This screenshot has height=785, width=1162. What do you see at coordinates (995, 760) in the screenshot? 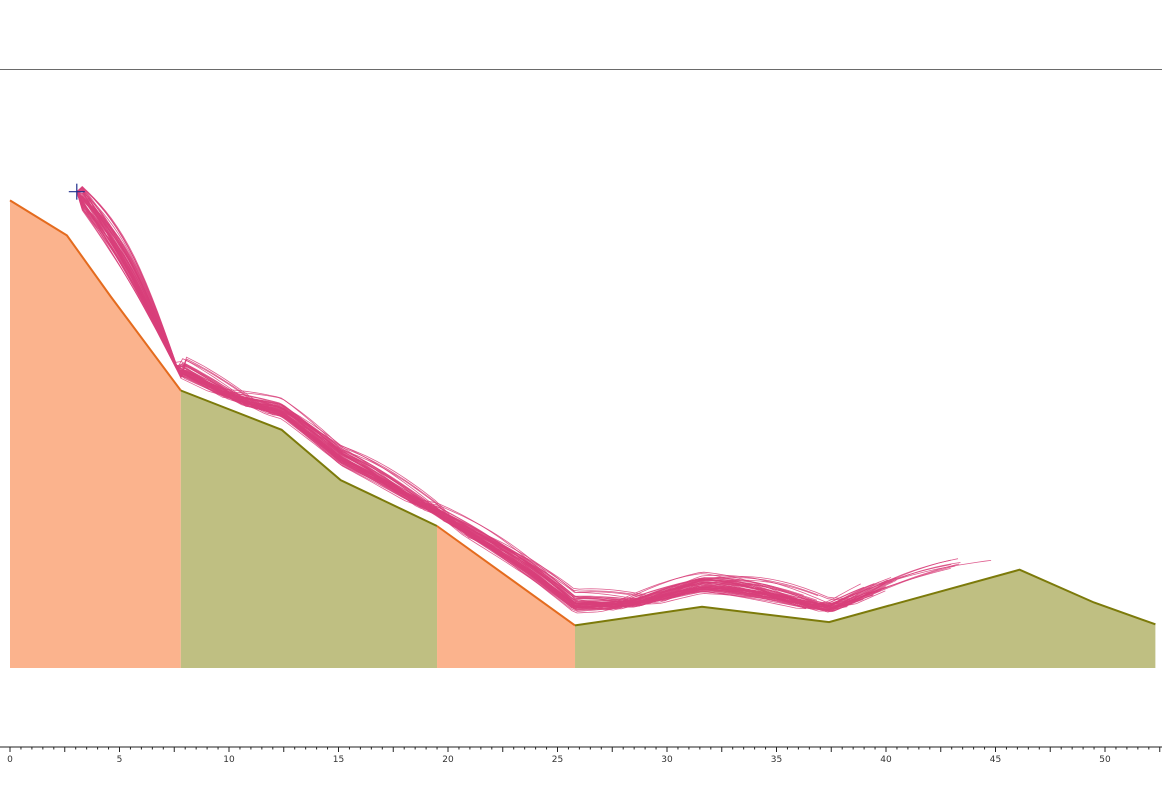
I see `x-tick-label: 45` at bounding box center [995, 760].